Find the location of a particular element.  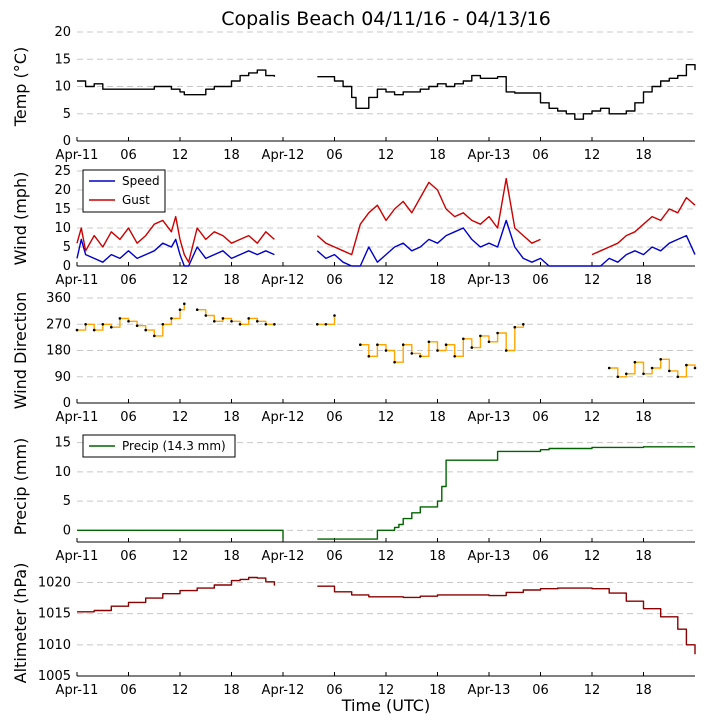

legend-wind: Speed Gust is located at coordinates (124, 191).